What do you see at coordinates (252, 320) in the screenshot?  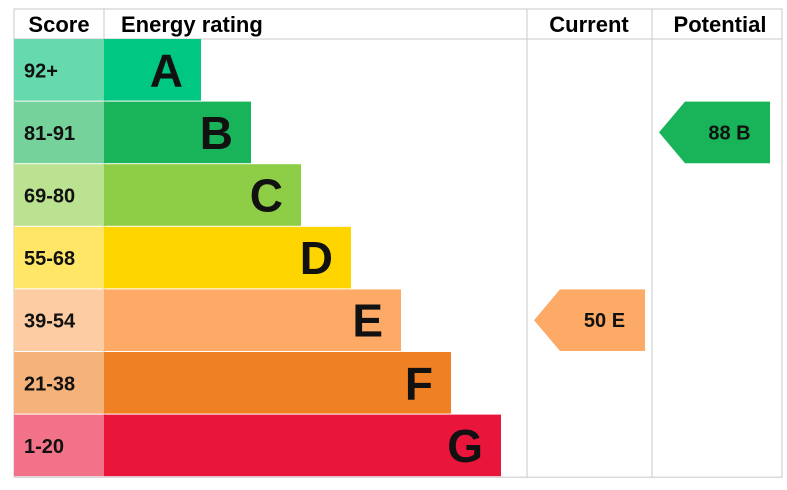 I see `band-bar-e` at bounding box center [252, 320].